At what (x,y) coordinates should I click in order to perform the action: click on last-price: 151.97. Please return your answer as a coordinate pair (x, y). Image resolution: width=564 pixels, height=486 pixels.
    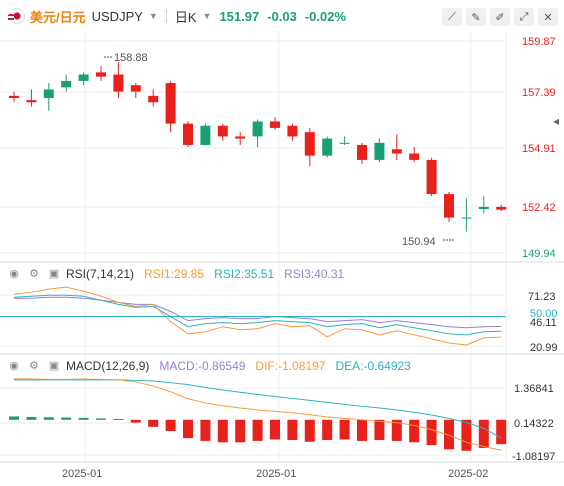
    Looking at the image, I should click on (239, 16).